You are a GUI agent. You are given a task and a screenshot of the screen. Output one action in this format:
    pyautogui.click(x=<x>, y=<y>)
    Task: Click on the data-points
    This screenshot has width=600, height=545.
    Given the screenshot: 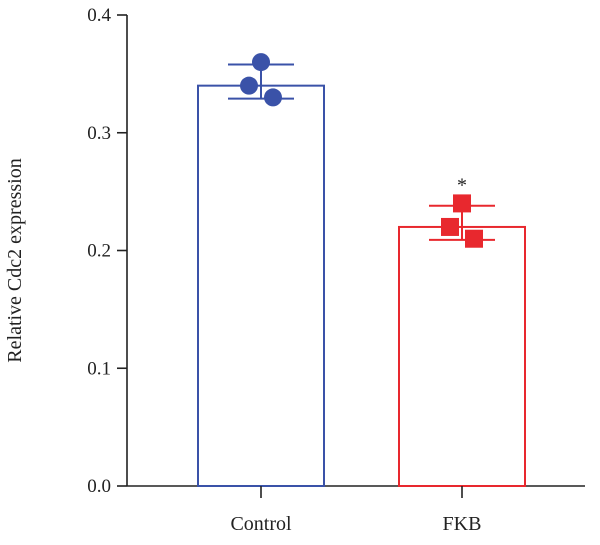 What is the action you would take?
    pyautogui.click(x=361, y=150)
    